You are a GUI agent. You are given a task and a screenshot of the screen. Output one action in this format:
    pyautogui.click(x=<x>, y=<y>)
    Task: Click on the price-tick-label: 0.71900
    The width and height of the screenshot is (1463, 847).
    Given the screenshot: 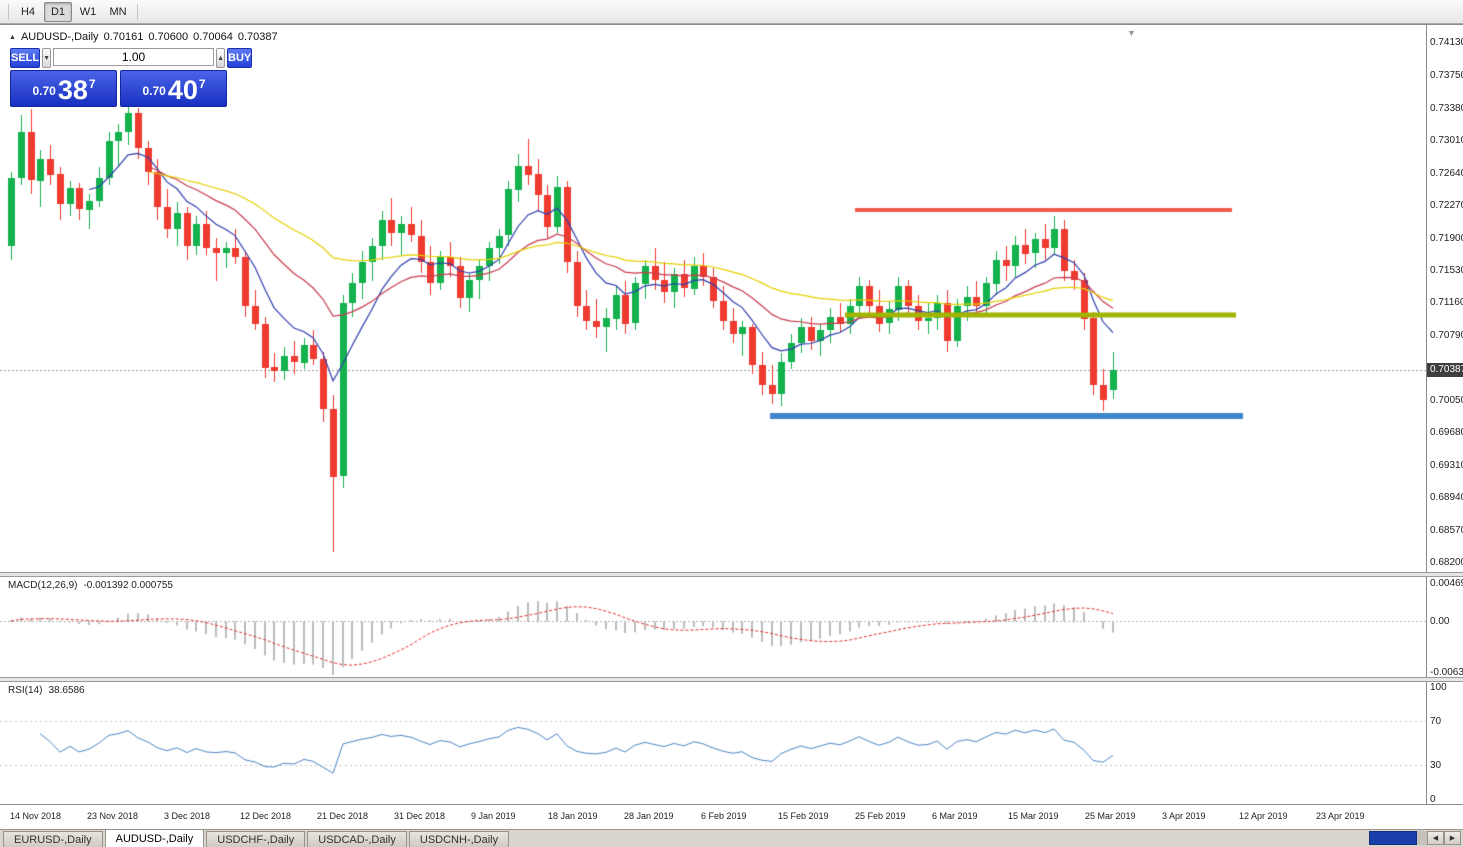 What is the action you would take?
    pyautogui.click(x=1446, y=238)
    